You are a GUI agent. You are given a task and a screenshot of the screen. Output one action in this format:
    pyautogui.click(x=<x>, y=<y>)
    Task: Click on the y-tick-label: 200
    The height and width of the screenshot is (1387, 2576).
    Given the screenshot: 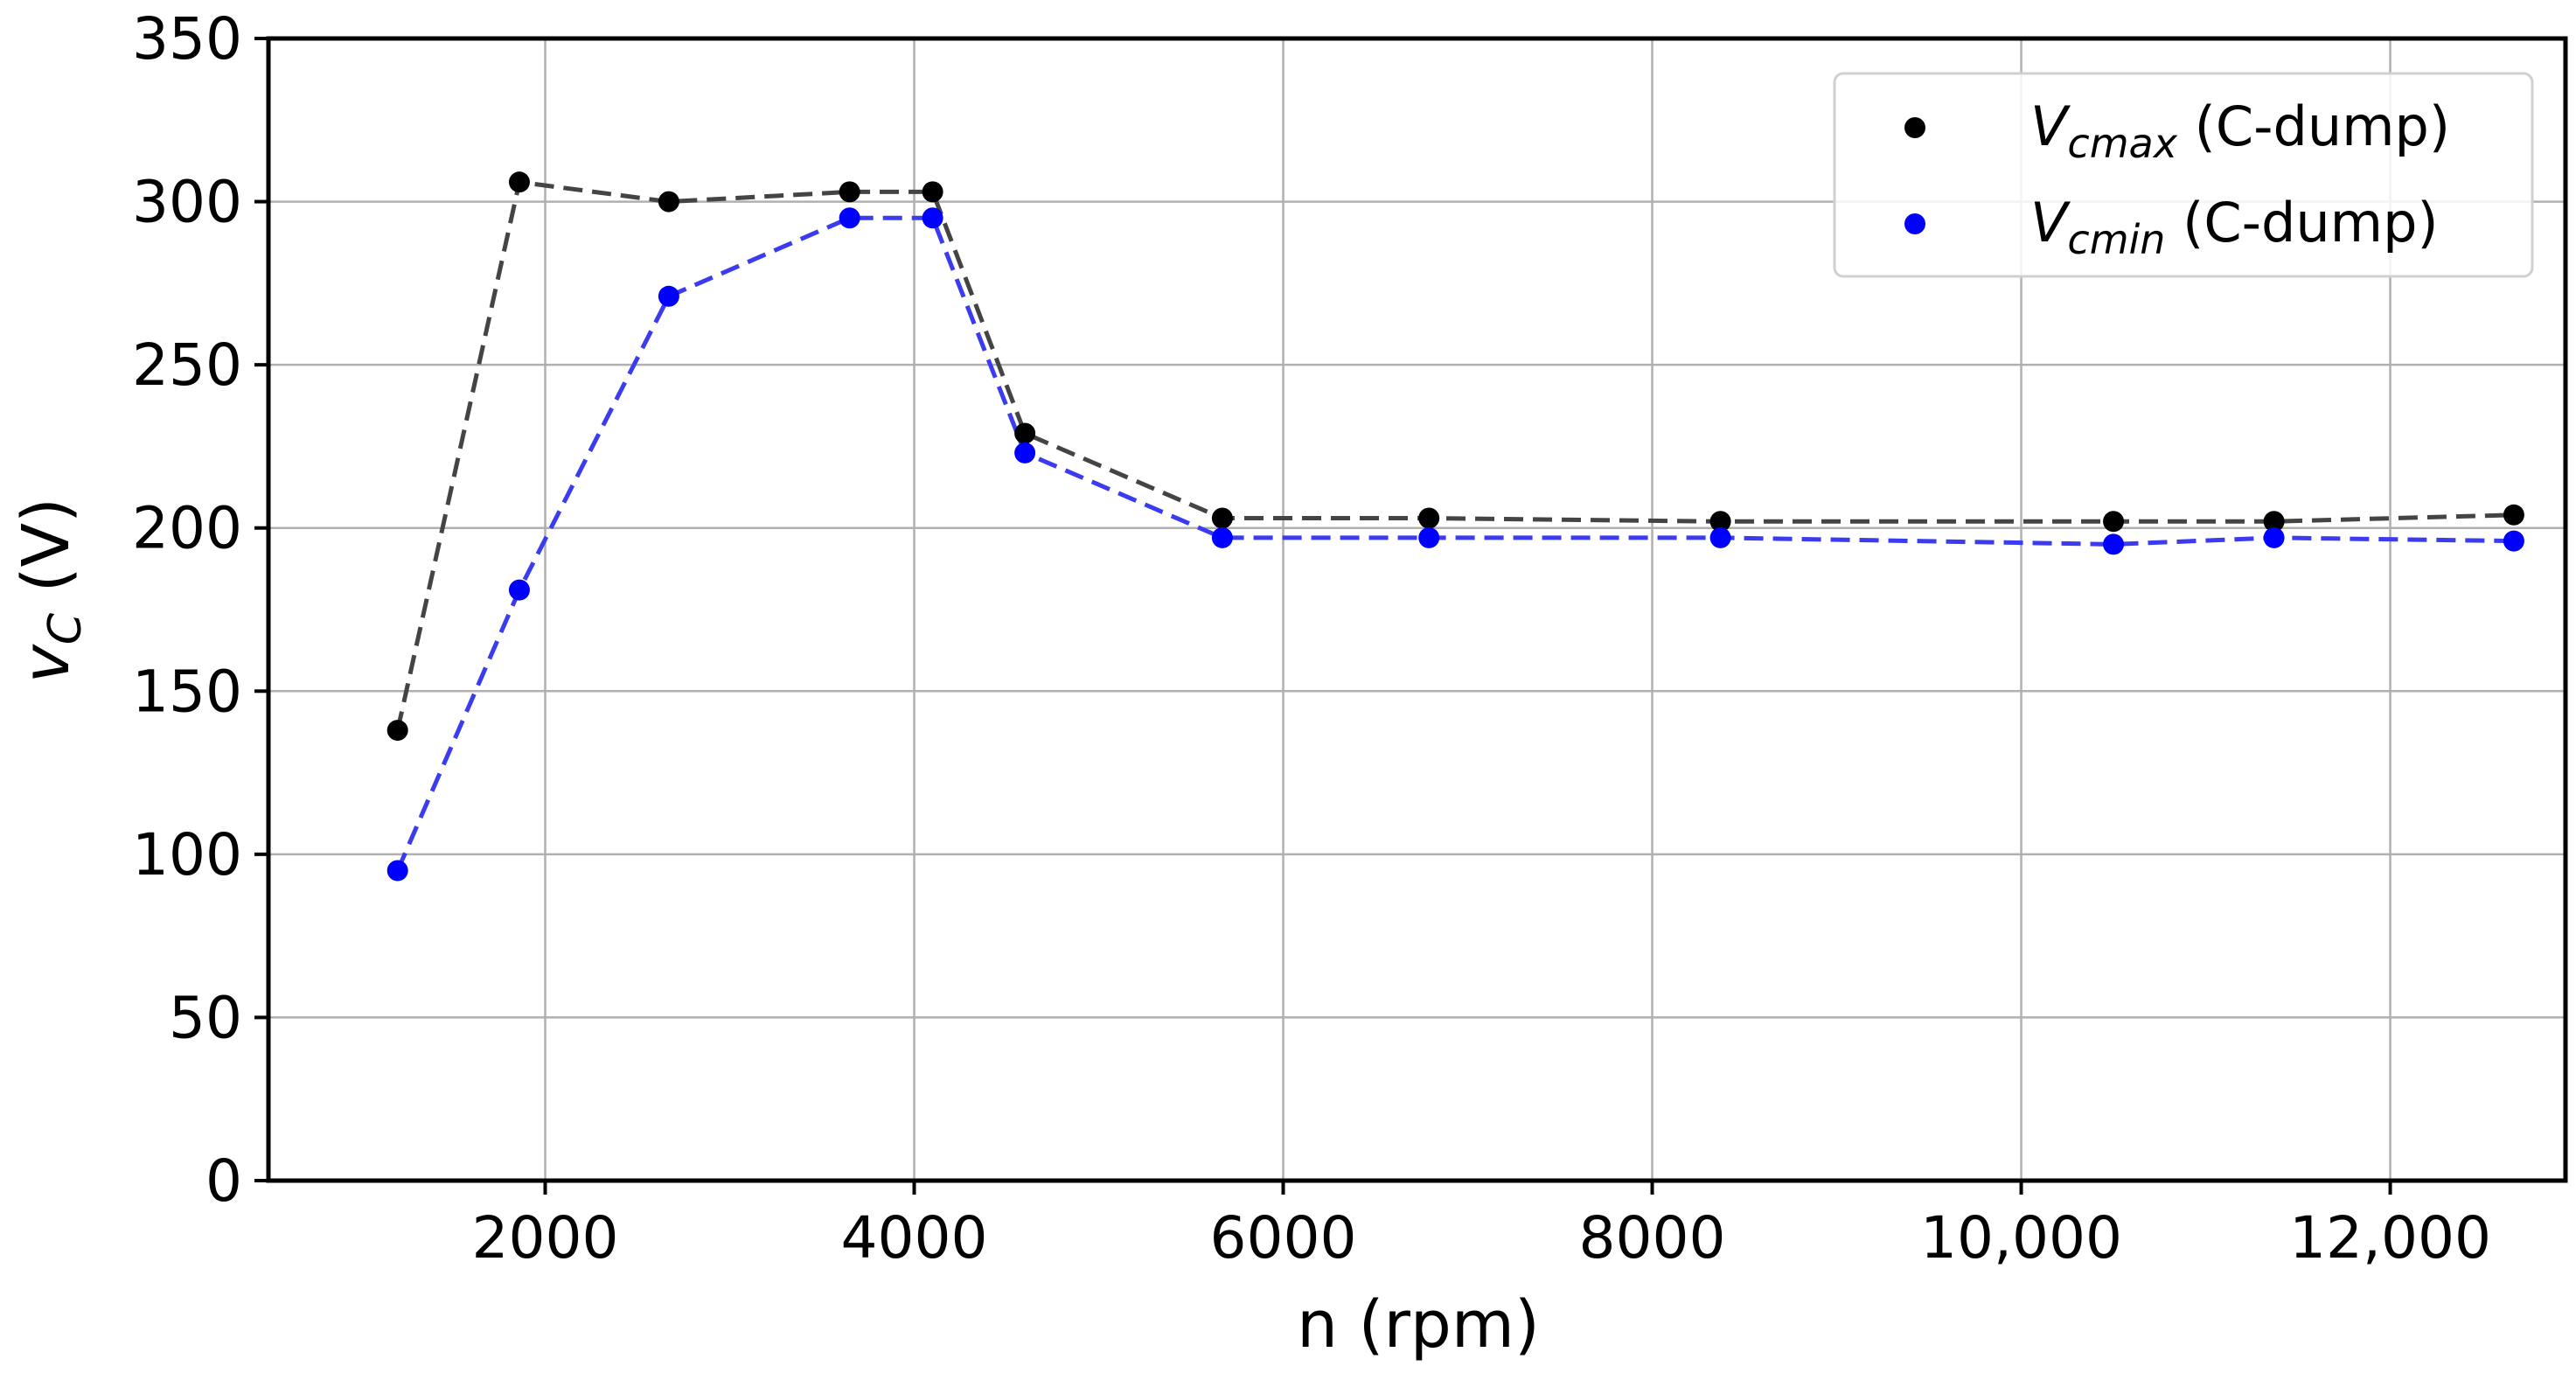 What is the action you would take?
    pyautogui.click(x=187, y=528)
    